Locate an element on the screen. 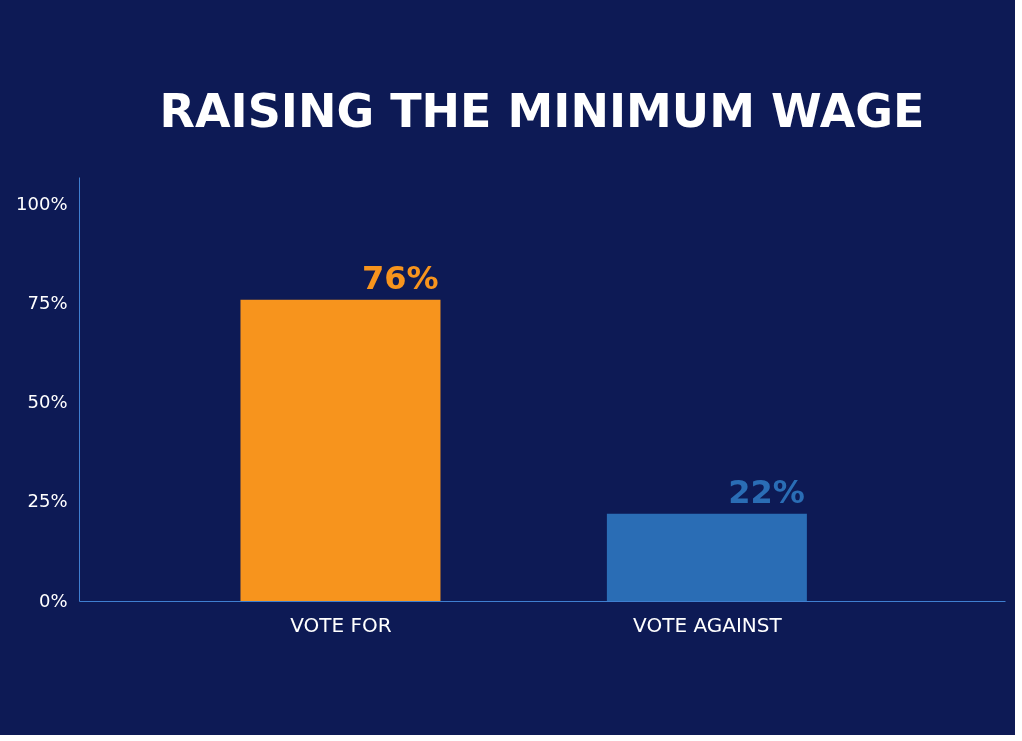 The image size is (1022, 741). data-label: 76% is located at coordinates (400, 277).